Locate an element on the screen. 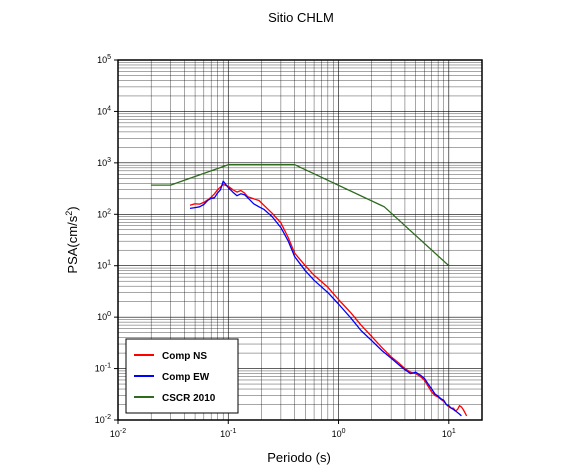 This screenshot has width=586, height=475. y-axis-label: PSA(cm/s2) is located at coordinates (72, 239).